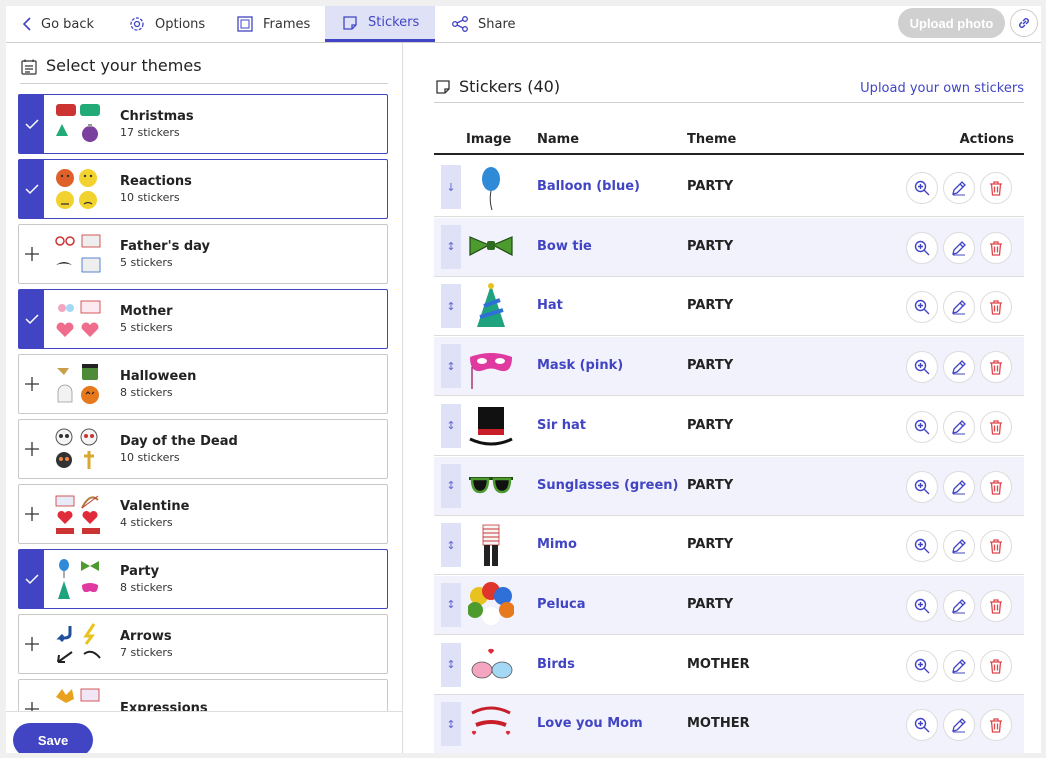 This screenshot has height=758, width=1046. I want to click on theme-item-party: Party 8 stickers, so click(203, 579).